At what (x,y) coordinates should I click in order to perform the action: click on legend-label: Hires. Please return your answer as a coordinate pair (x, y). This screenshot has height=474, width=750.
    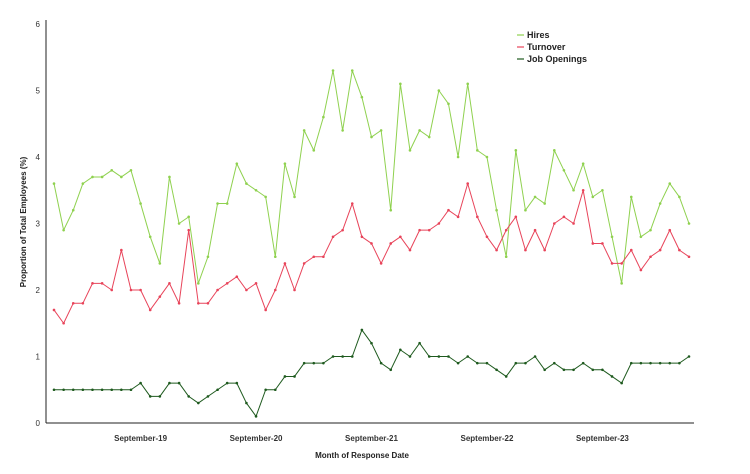
    Looking at the image, I should click on (538, 35).